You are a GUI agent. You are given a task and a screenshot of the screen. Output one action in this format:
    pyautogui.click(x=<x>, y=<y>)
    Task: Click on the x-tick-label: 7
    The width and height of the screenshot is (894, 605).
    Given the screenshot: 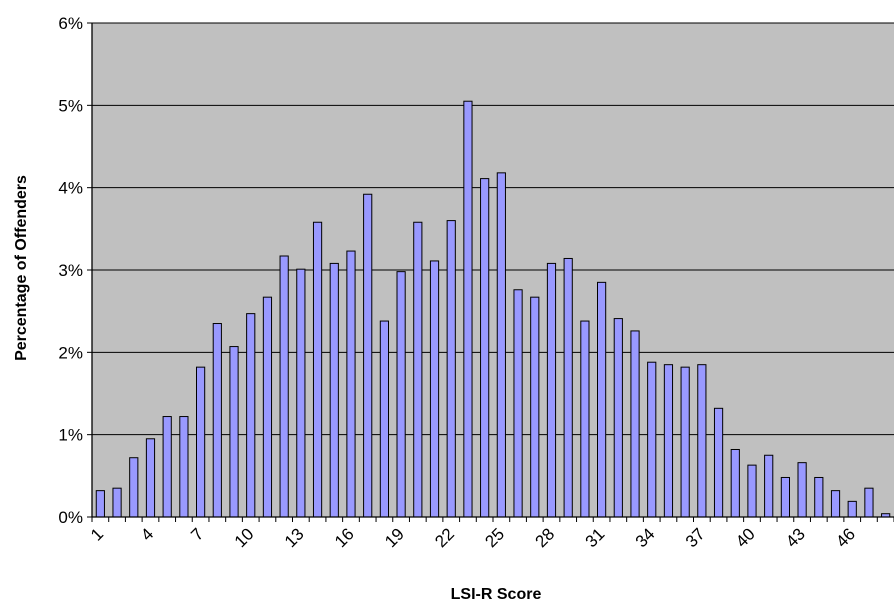 What is the action you would take?
    pyautogui.click(x=197, y=534)
    